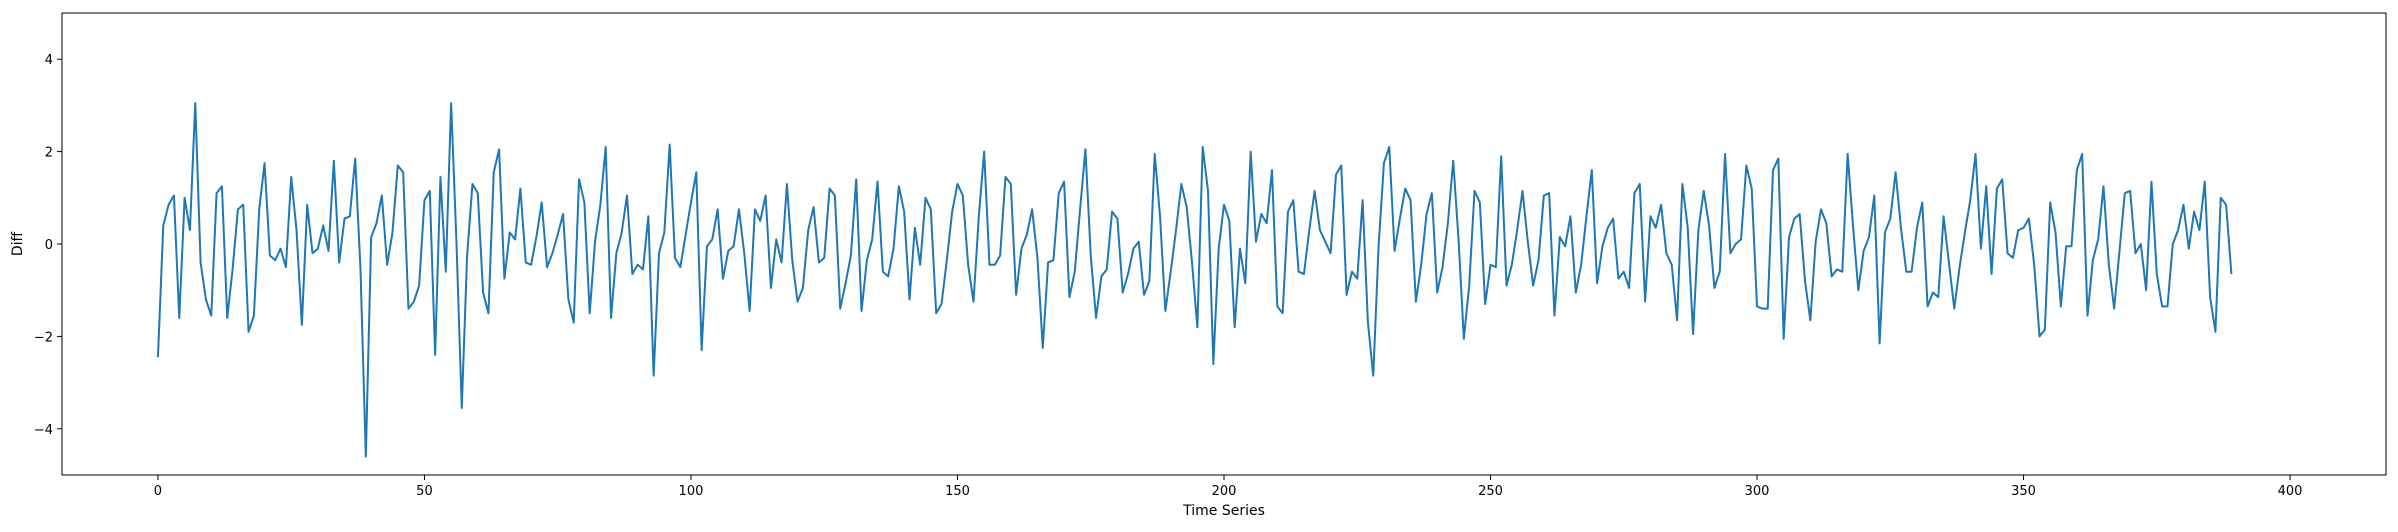  Describe the element at coordinates (957, 491) in the screenshot. I see `x-tick-label: 150` at that location.